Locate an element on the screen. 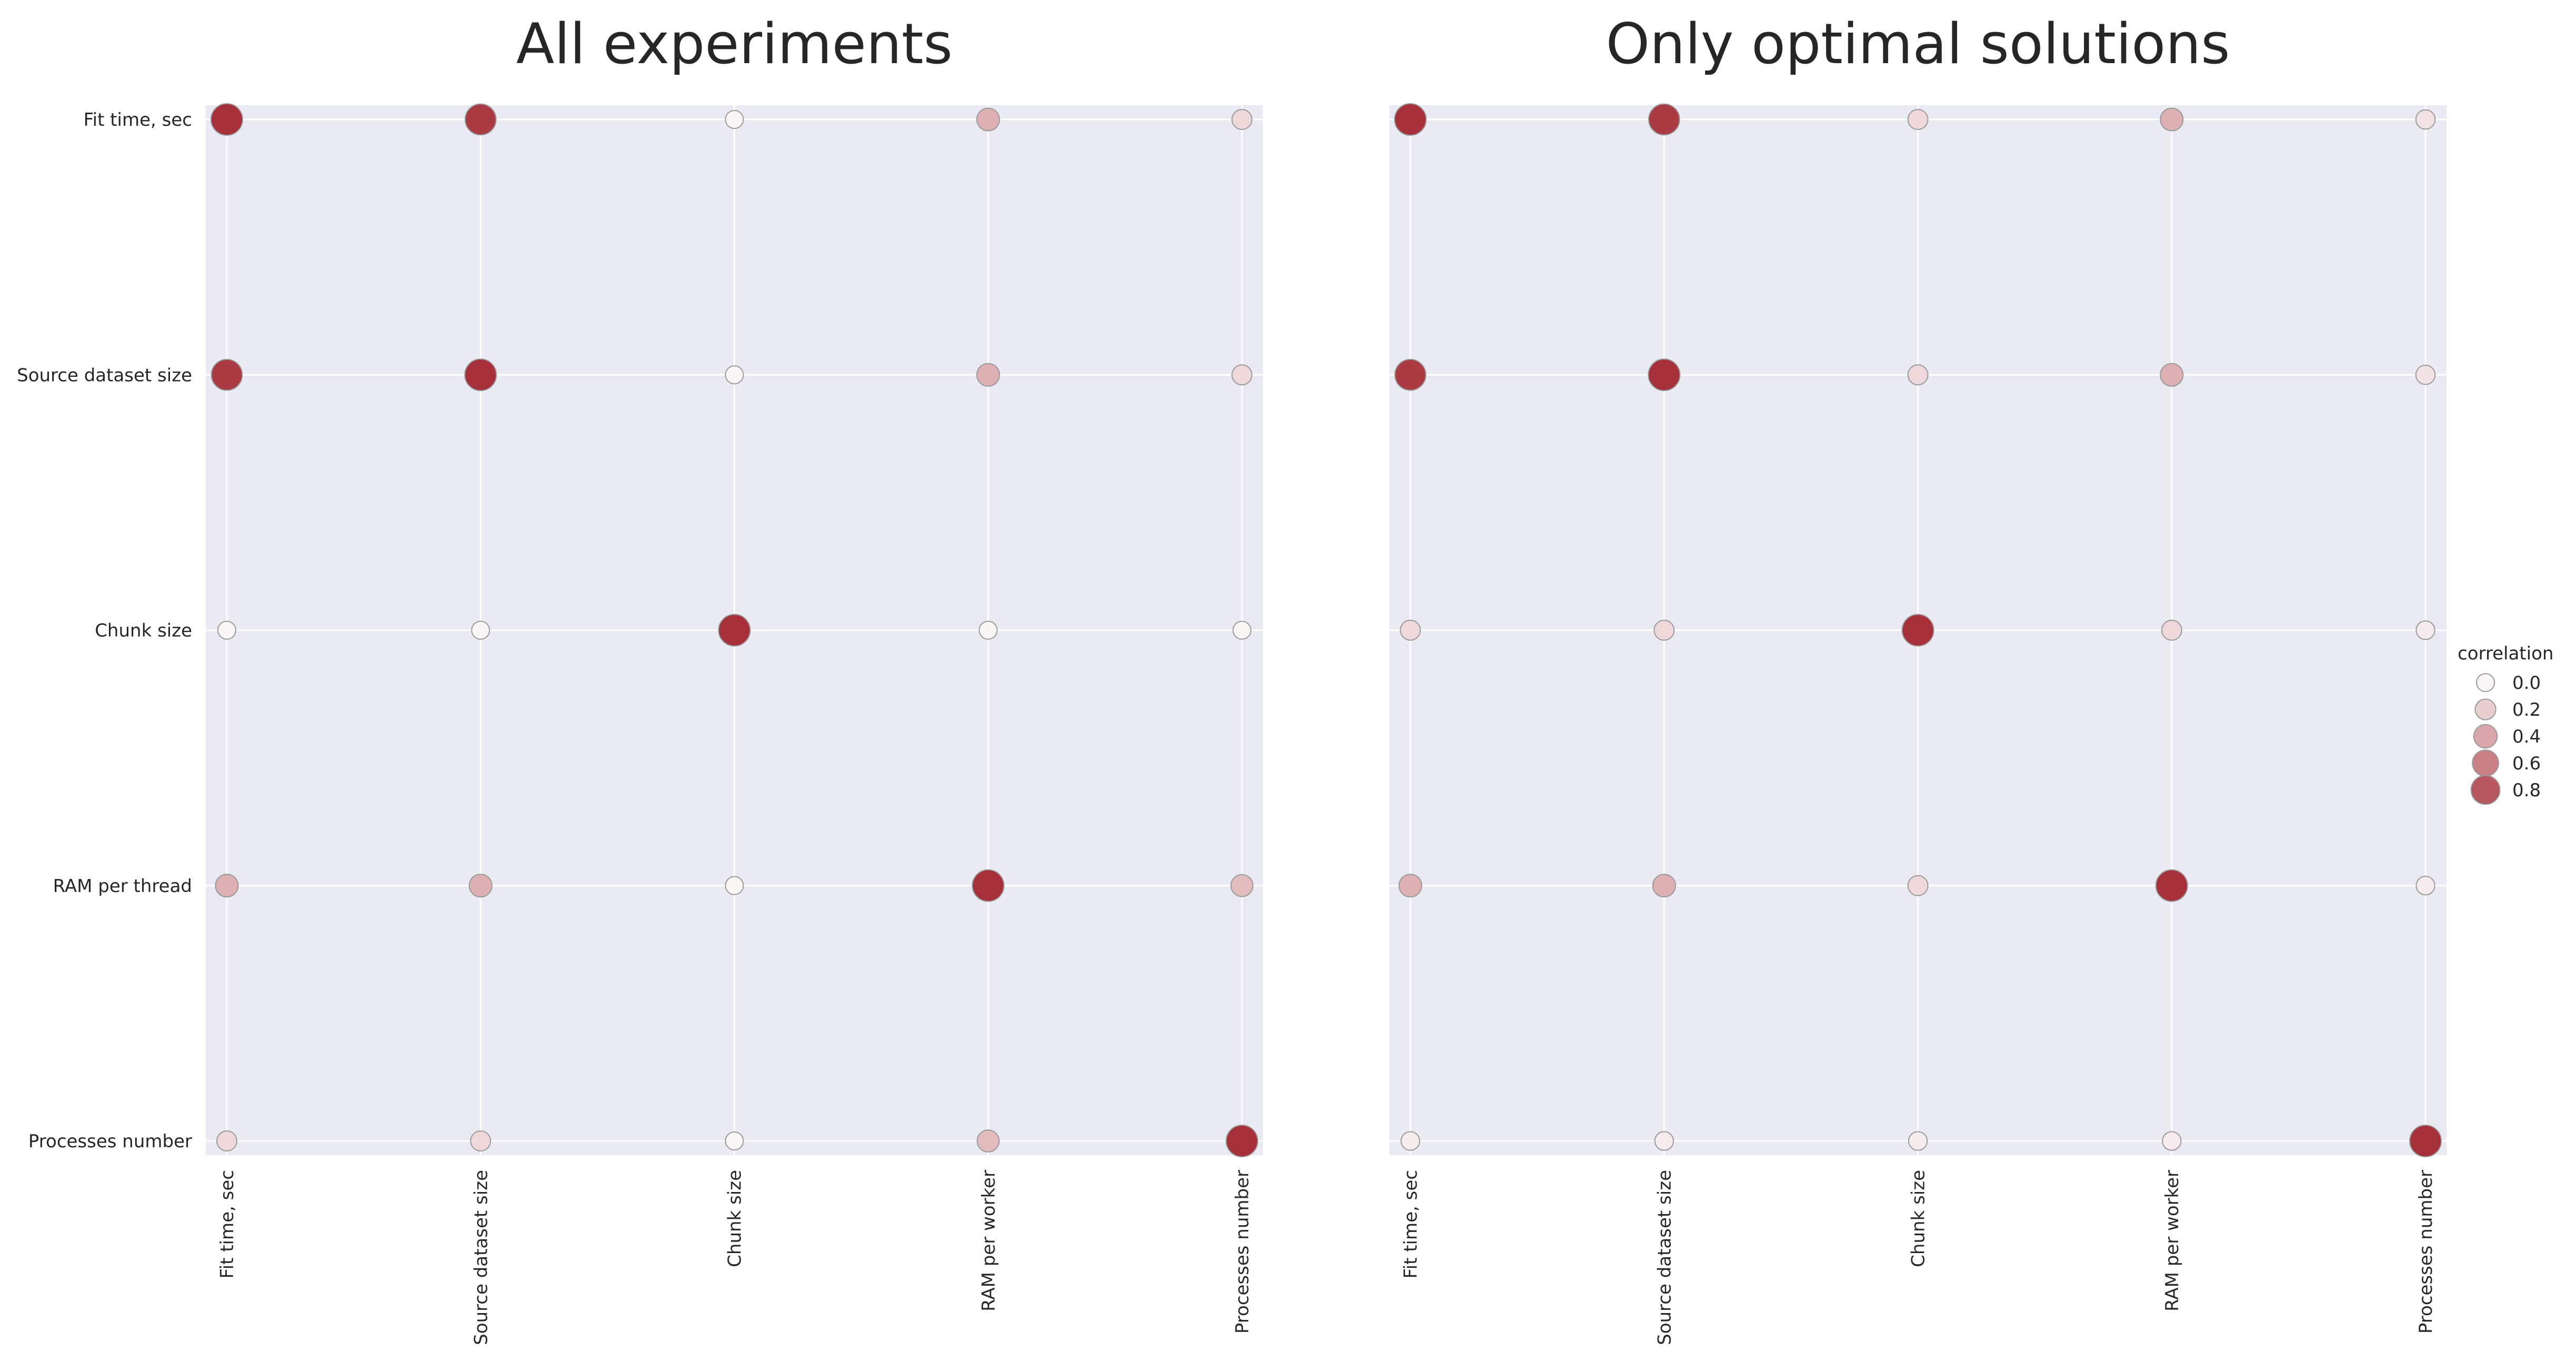 The height and width of the screenshot is (1362, 2576). legend-title: correlation is located at coordinates (2505, 653).